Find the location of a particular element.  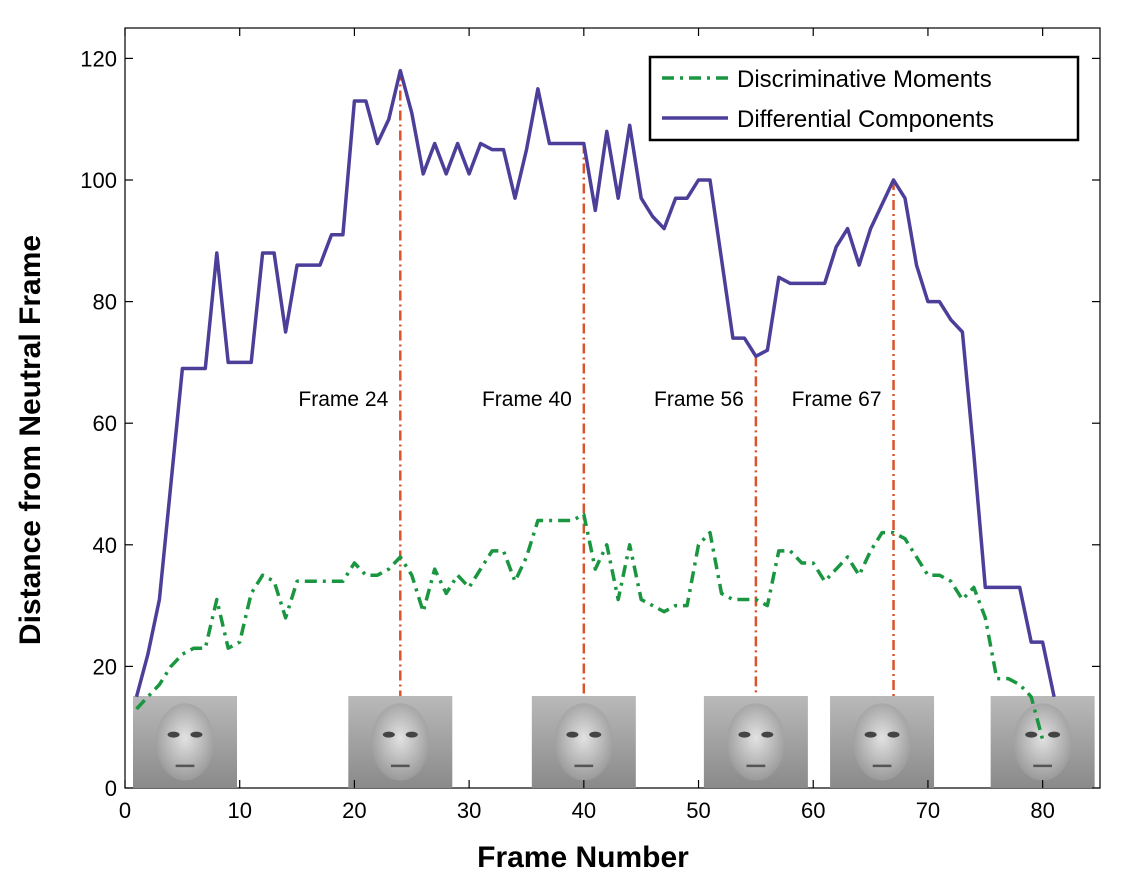

y-tick-label-3: 60 is located at coordinates (105, 423).